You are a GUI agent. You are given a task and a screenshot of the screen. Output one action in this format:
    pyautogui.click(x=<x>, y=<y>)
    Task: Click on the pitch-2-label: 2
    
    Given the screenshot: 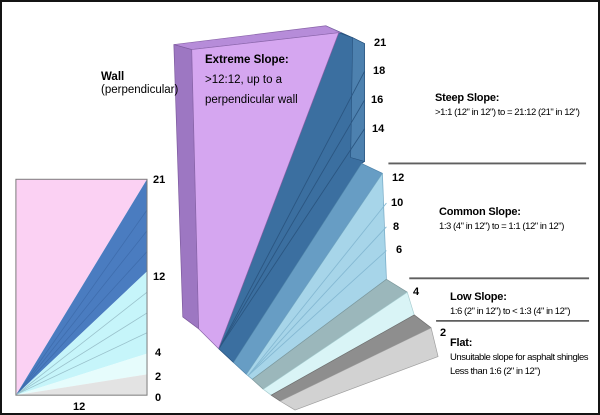 What is the action you would take?
    pyautogui.click(x=443, y=333)
    